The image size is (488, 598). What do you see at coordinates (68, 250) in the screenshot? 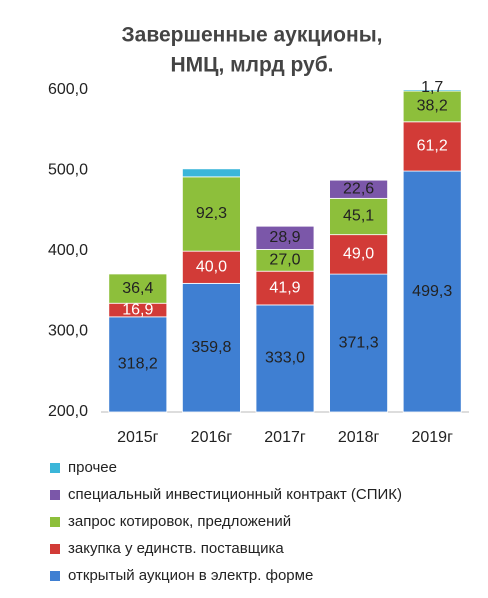
I see `y-tick-label: 400,0` at bounding box center [68, 250].